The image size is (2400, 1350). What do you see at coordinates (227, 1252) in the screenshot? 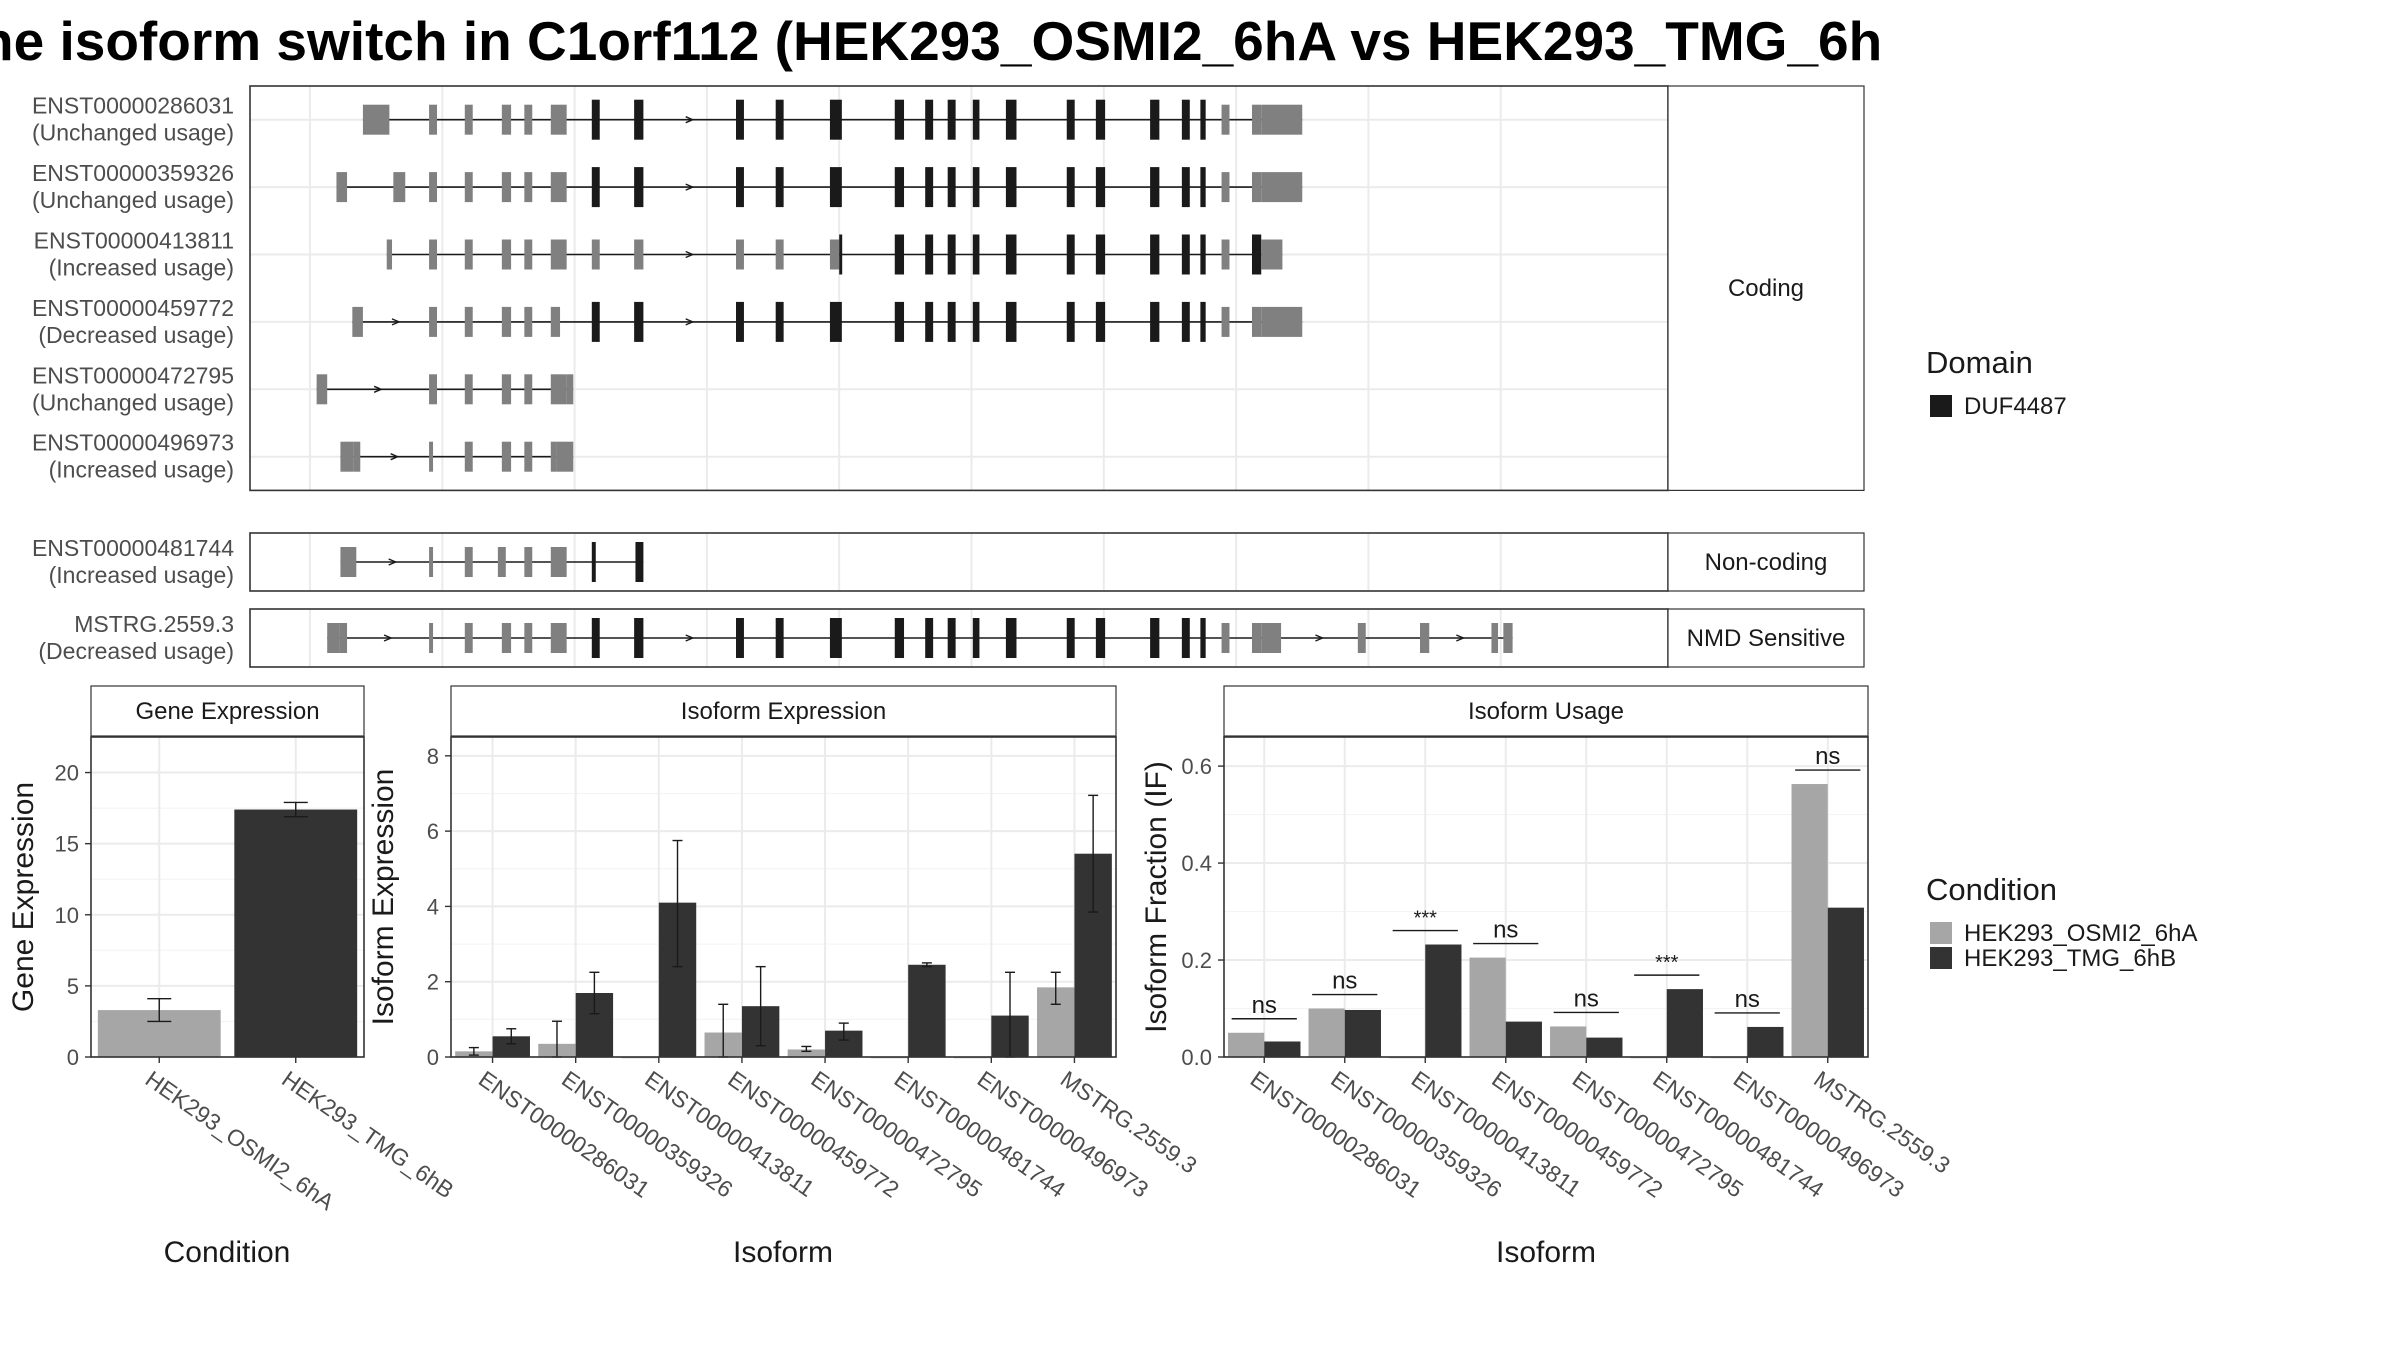
I see `x-axis-title: Condition` at bounding box center [227, 1252].